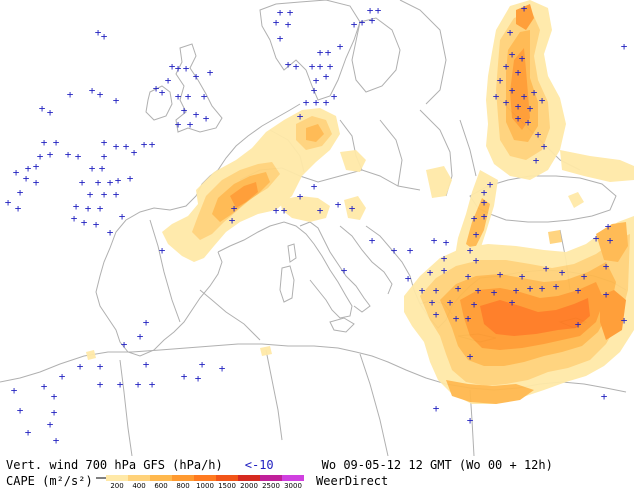 The width and height of the screenshot is (634, 490). What do you see at coordinates (138, 485) in the screenshot?
I see `scale-tick-label: 400` at bounding box center [138, 485].